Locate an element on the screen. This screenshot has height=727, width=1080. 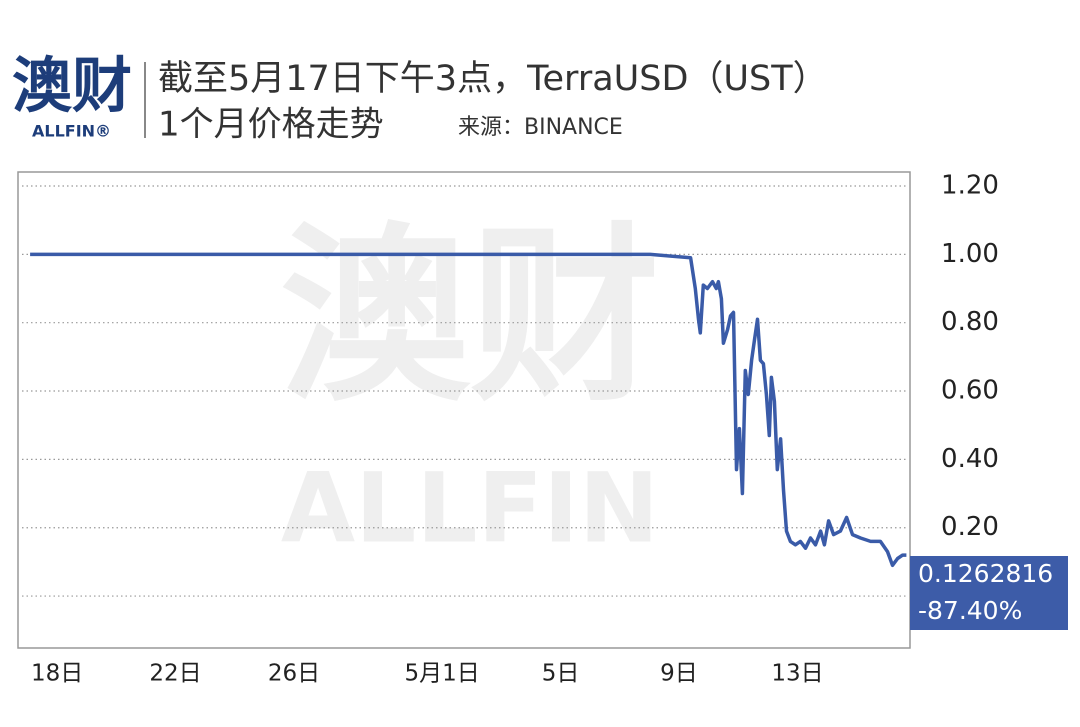
y-tick-label: 1.20 is located at coordinates (970, 186).